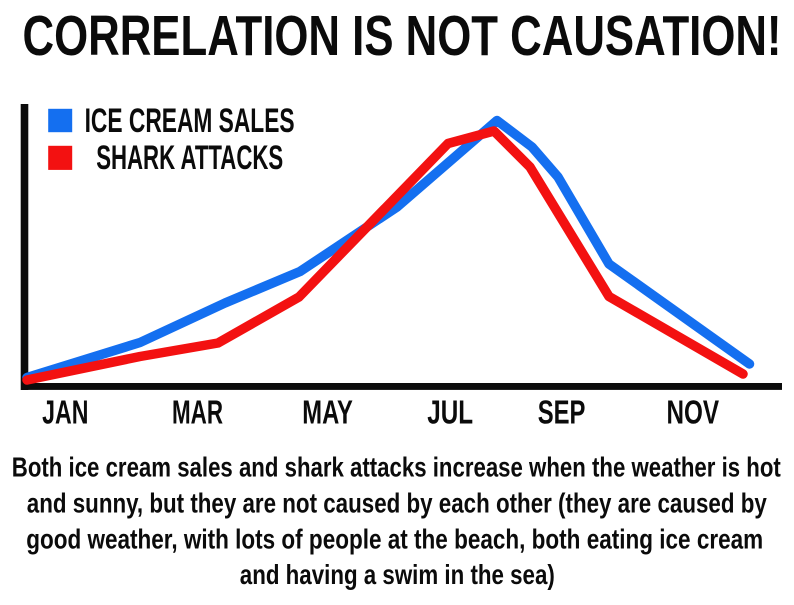  I want to click on svg-text: and having a swim in the sea), so click(397, 574).